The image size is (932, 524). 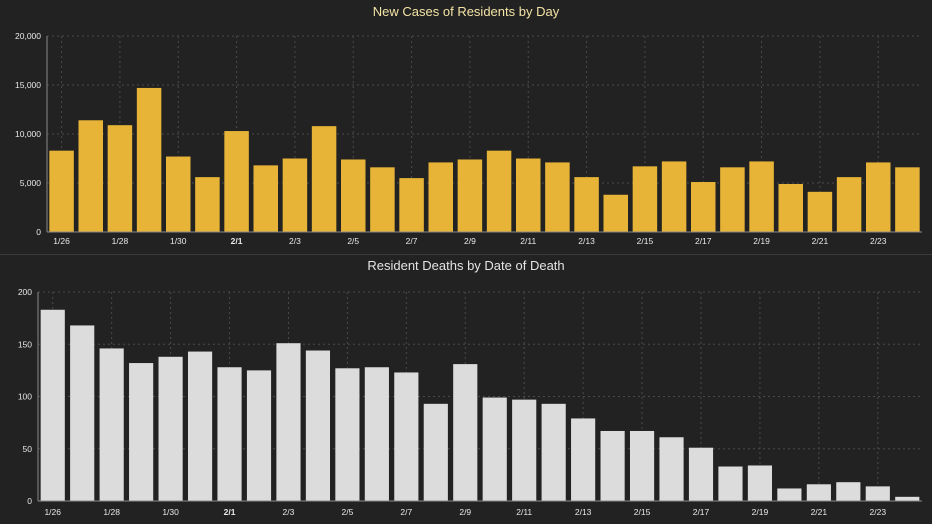 What do you see at coordinates (730, 483) in the screenshot?
I see `deaths-bar-2/18` at bounding box center [730, 483].